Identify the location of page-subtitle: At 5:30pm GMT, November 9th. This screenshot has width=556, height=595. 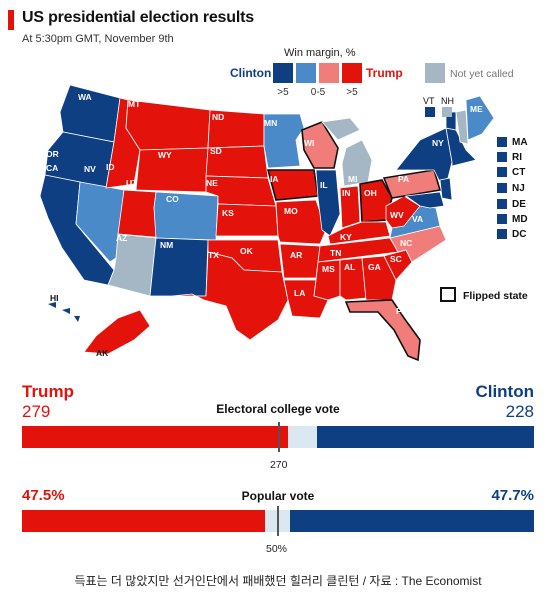
(98, 39).